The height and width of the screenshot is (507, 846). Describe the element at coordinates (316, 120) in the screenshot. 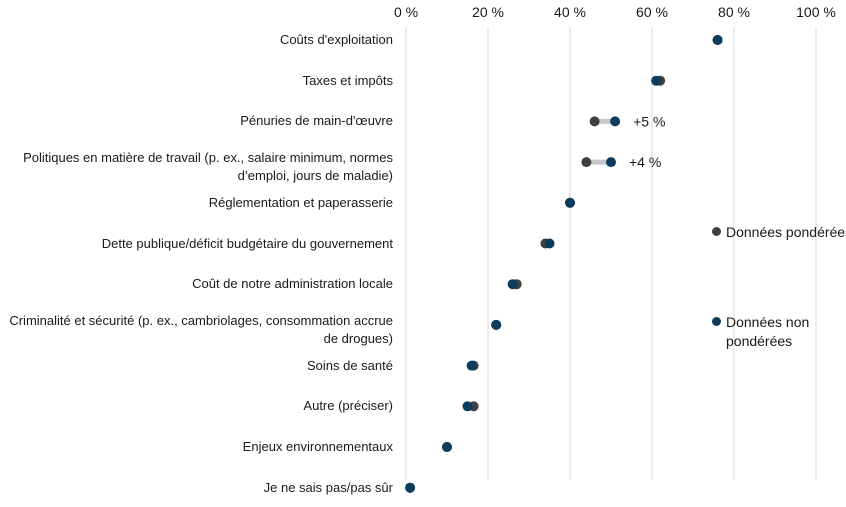

I see `category-label: Pénuries de main-d'œuvre` at that location.